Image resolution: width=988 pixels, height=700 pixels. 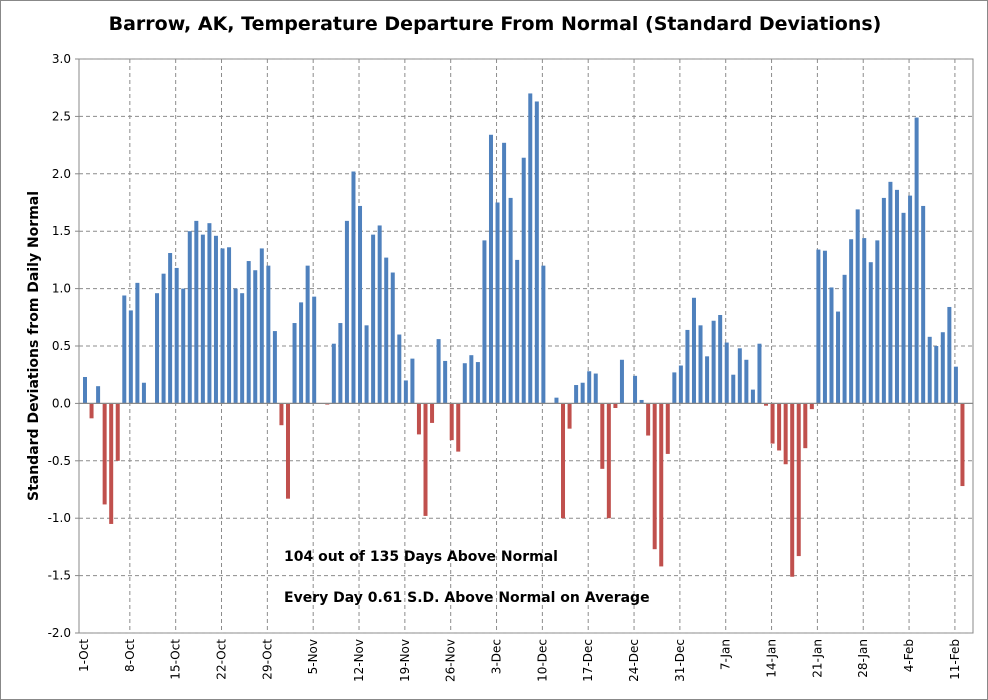 I want to click on y-tick-label: 3.0, so click(x=61, y=59).